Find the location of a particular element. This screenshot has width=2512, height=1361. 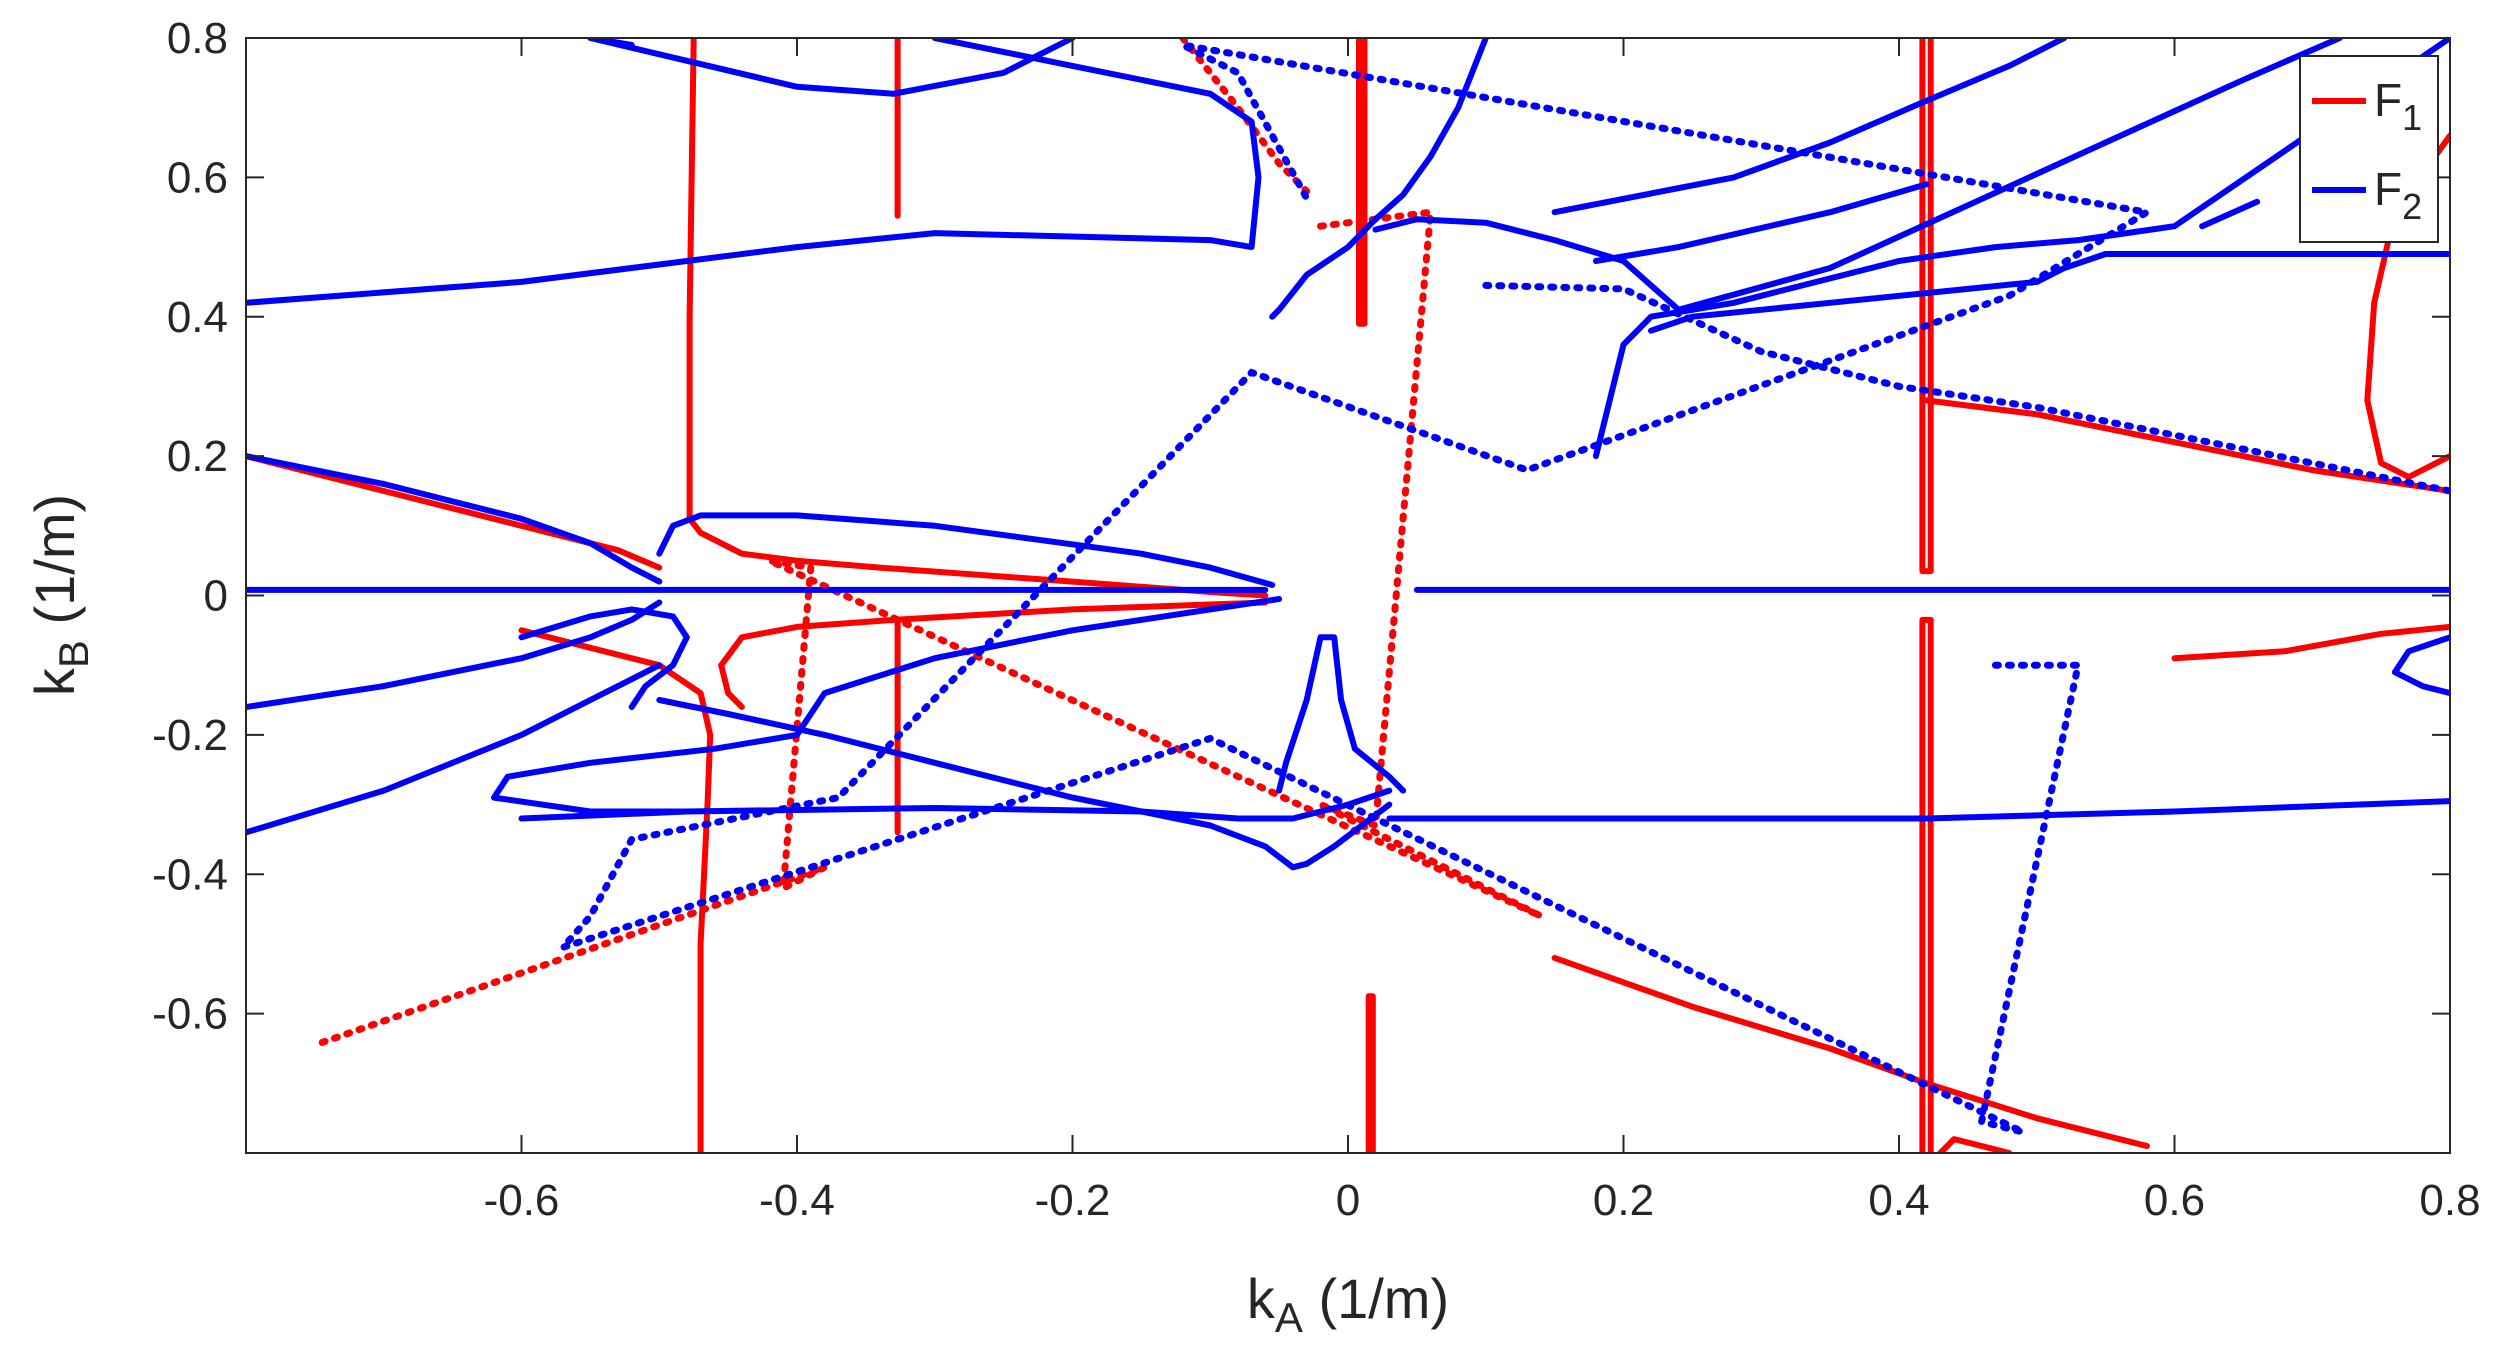

y-tick-label-1: -0.4 is located at coordinates (190, 874).